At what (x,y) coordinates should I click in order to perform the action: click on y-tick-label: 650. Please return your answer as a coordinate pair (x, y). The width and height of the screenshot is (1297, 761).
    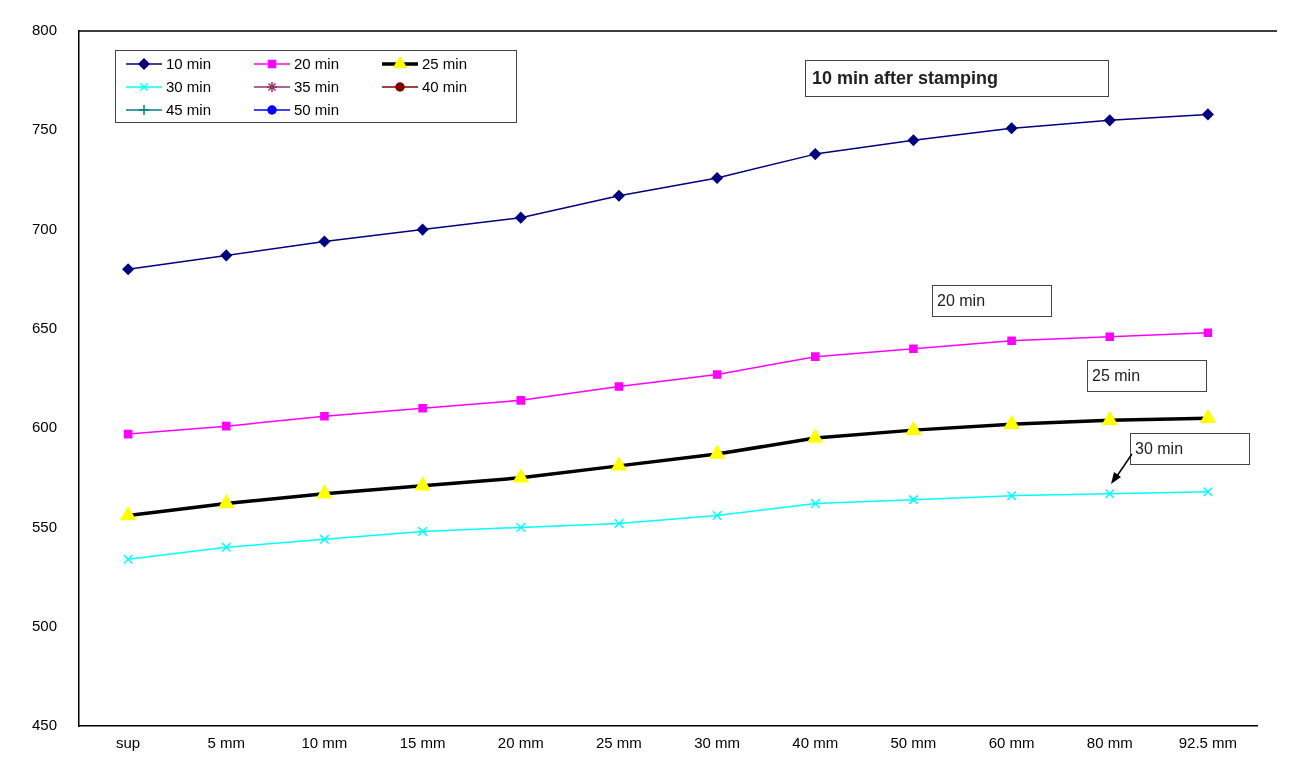
    Looking at the image, I should click on (45, 327).